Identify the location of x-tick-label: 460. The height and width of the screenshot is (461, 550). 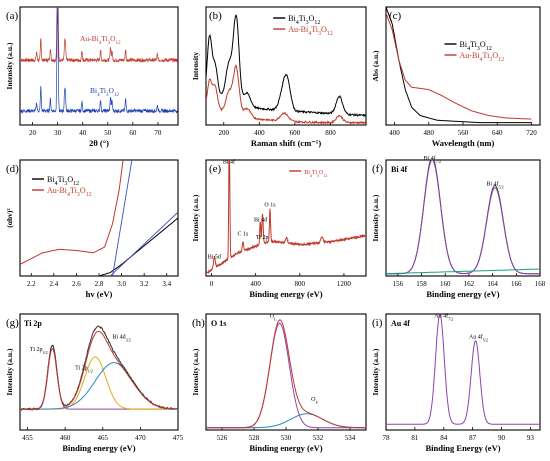
(65, 438).